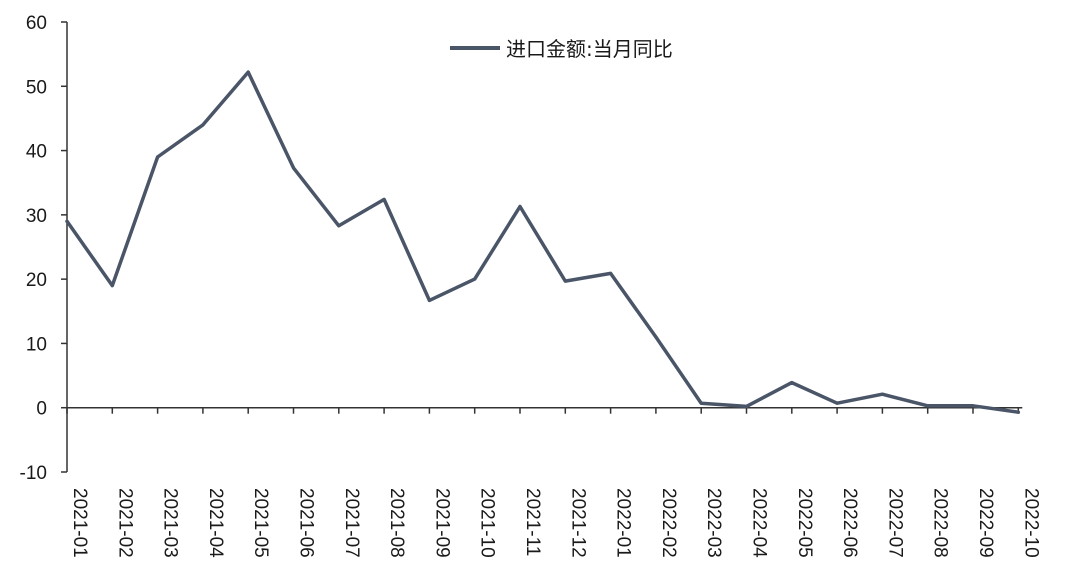 The height and width of the screenshot is (575, 1071). I want to click on y-tick-label: 30, so click(36, 216).